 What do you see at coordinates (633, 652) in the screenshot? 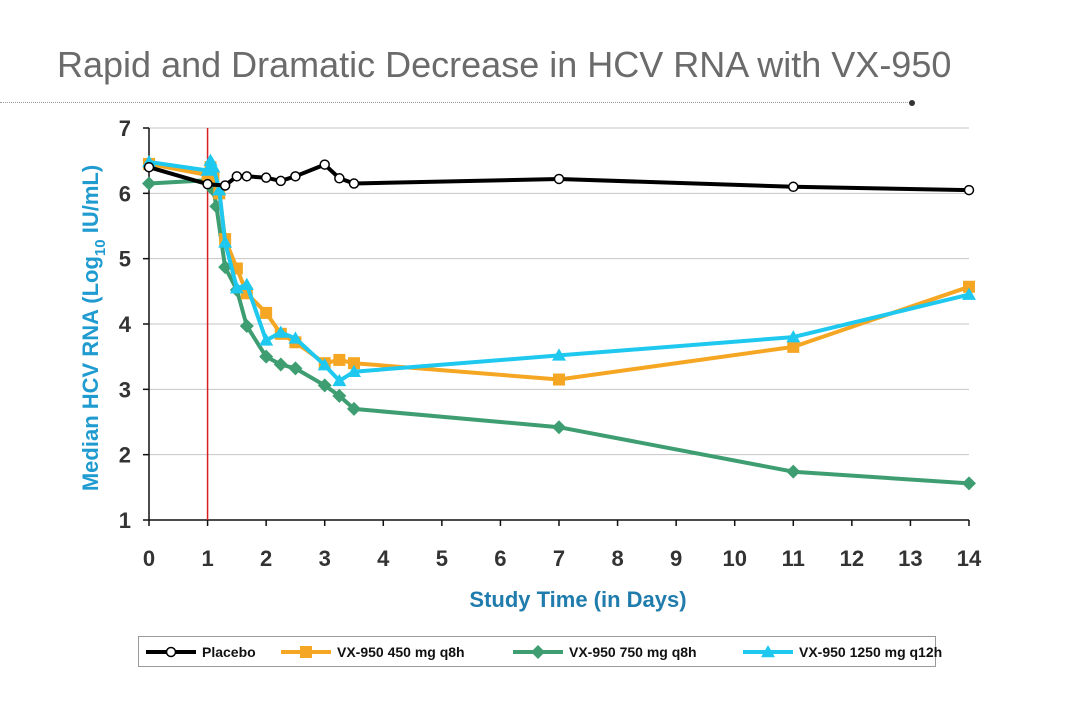
I see `legend-label: VX-950 750 mg q8h` at bounding box center [633, 652].